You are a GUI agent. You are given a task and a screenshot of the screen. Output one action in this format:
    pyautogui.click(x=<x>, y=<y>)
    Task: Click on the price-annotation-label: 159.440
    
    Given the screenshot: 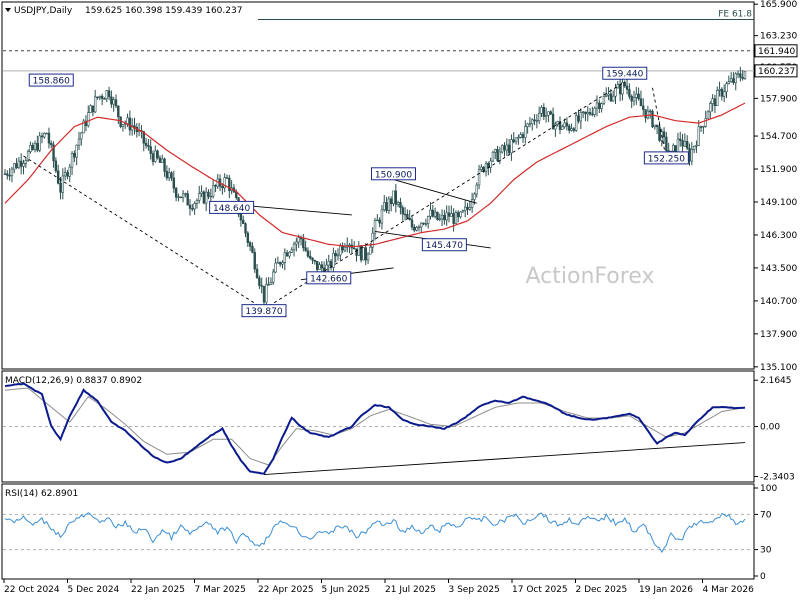 What is the action you would take?
    pyautogui.click(x=624, y=75)
    